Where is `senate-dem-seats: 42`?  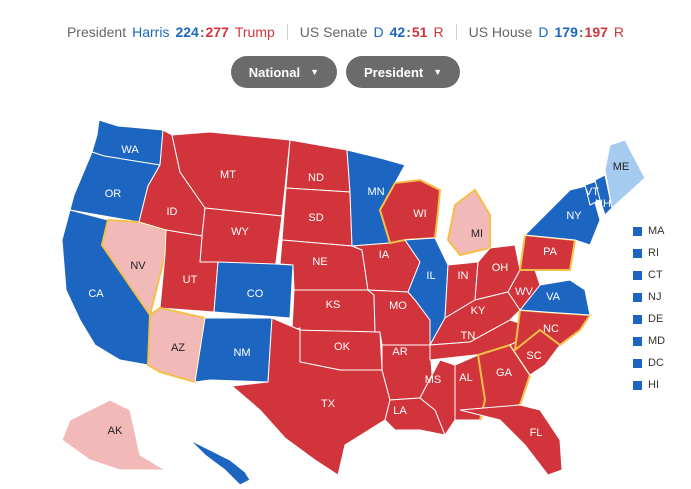 senate-dem-seats: 42 is located at coordinates (397, 32).